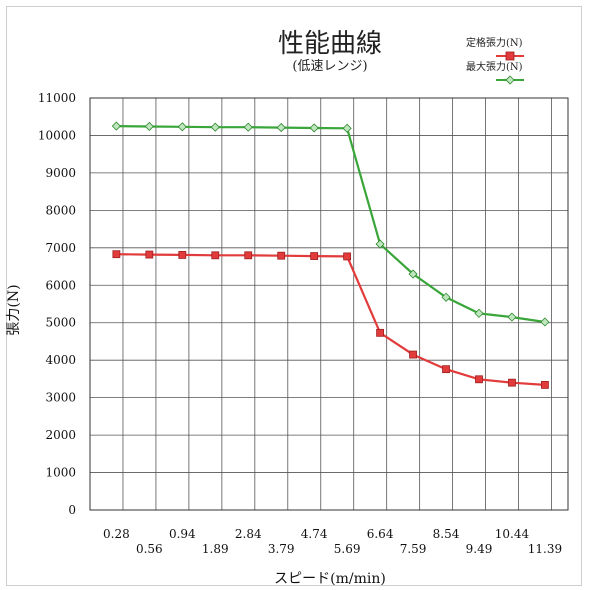 This screenshot has height=590, width=590. What do you see at coordinates (60, 473) in the screenshot?
I see `y-tick-label: 1000` at bounding box center [60, 473].